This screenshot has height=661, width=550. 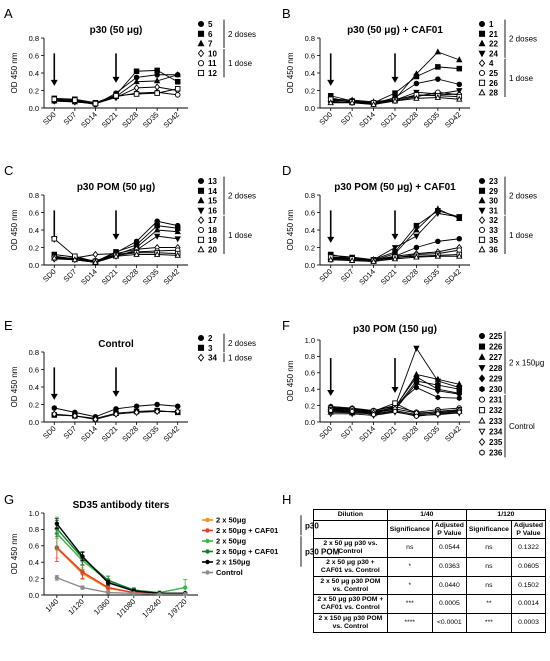 What do you see at coordinates (34, 578) in the screenshot?
I see `y-tick-label: 0.2` at bounding box center [34, 578].